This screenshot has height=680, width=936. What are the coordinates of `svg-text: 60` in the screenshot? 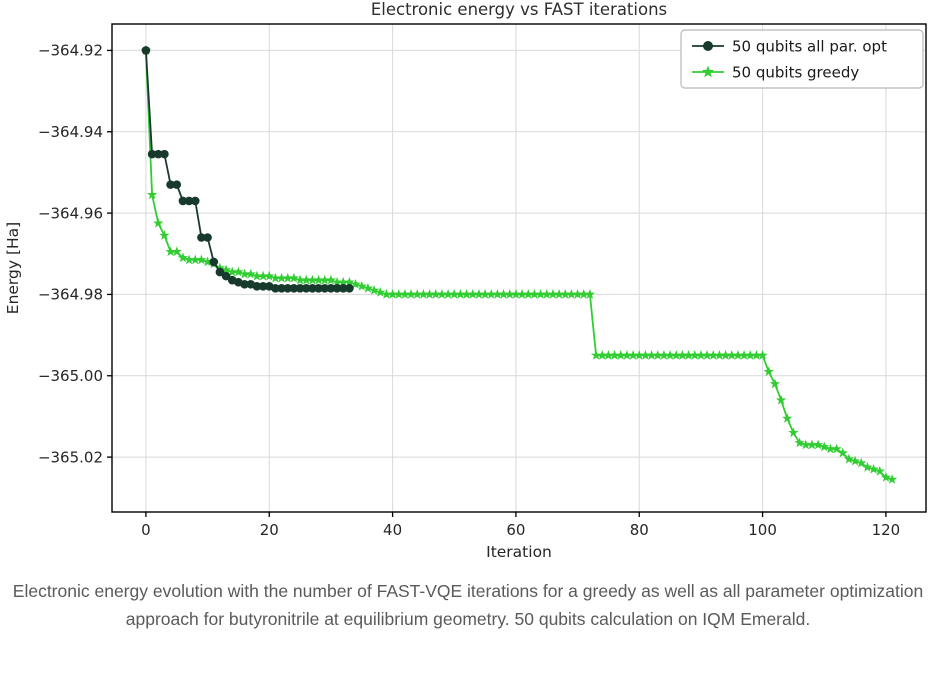 It's located at (515, 530).